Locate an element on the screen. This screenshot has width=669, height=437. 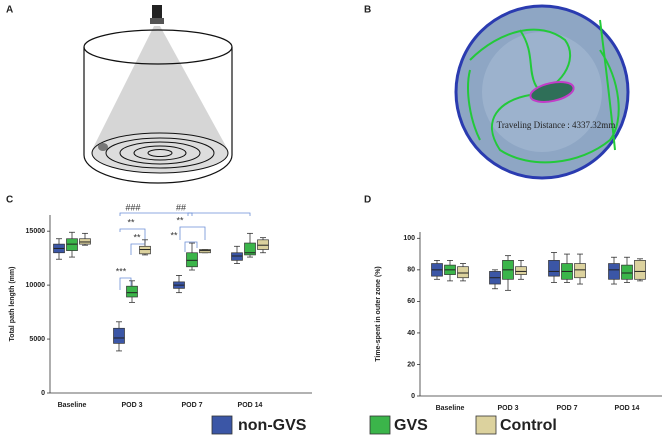
legend-label: GVS is located at coordinates (411, 425).